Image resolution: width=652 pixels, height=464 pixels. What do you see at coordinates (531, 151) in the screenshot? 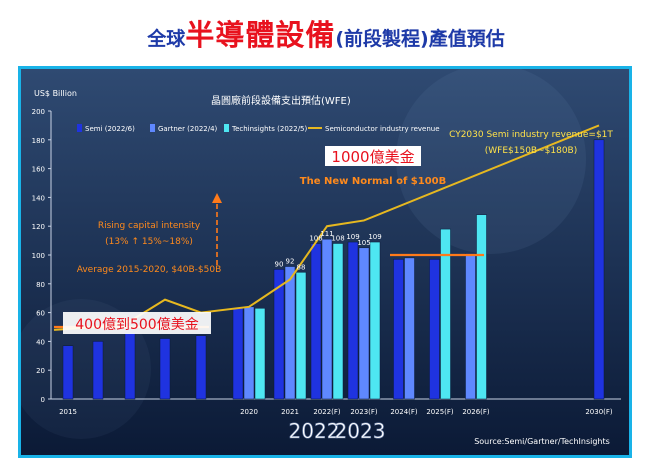
I see `cy2030-wfe-label: (WFE$150B~$180B)` at bounding box center [531, 151].